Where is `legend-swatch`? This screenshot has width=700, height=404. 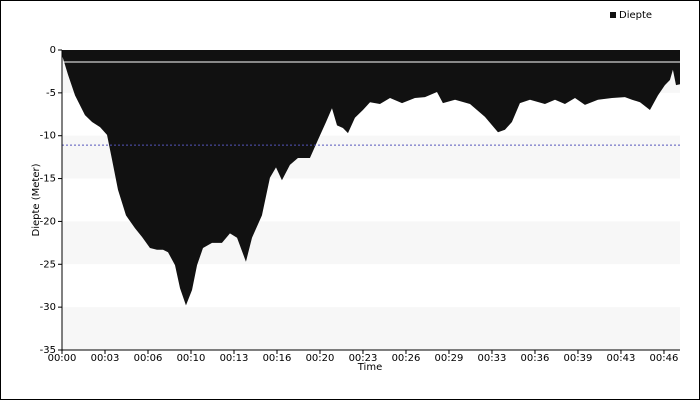 legend-swatch is located at coordinates (613, 15).